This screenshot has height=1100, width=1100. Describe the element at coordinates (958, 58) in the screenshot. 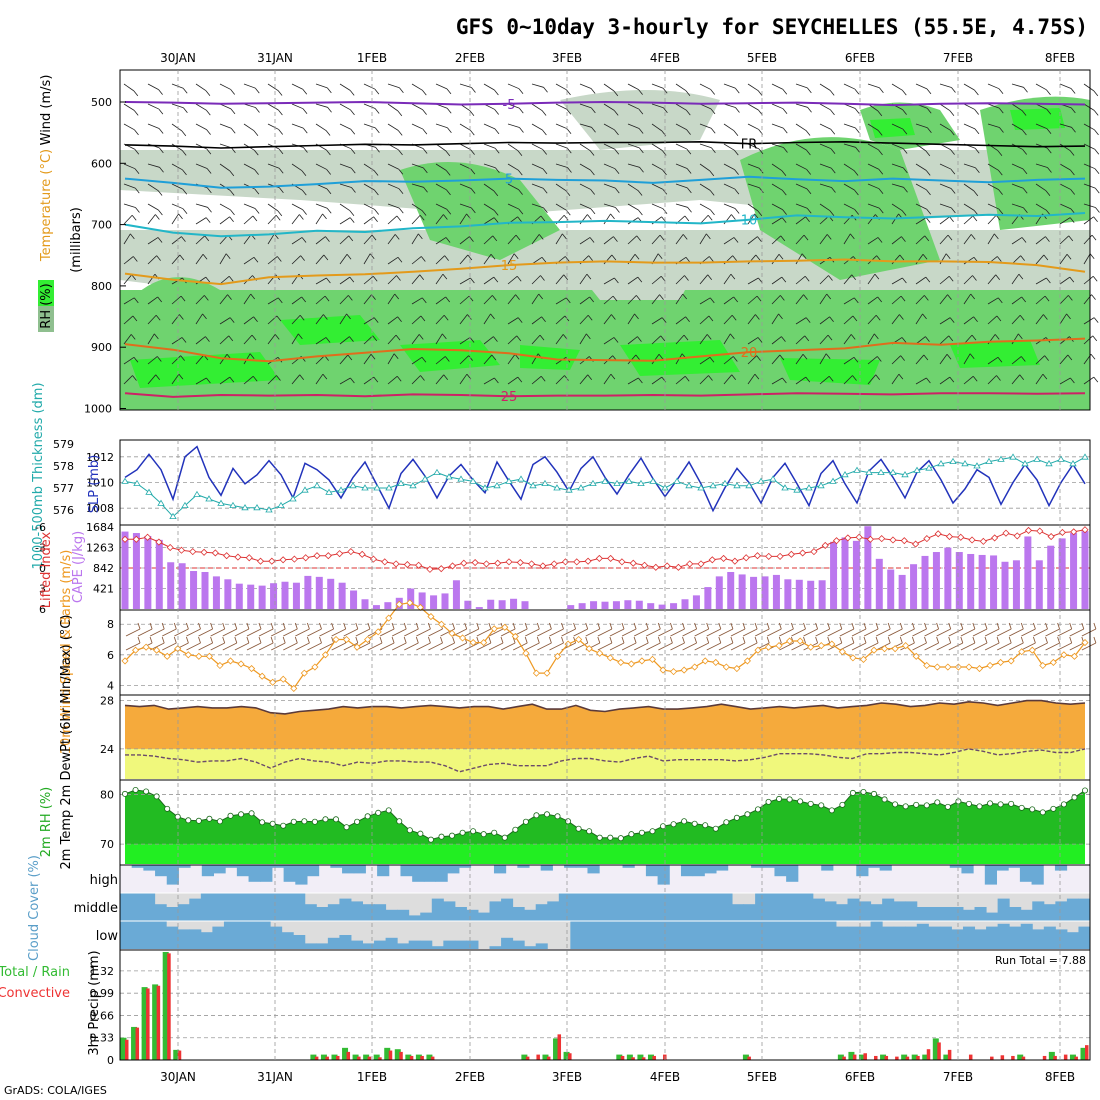

I see `date-label-top: 7FEB` at that location.